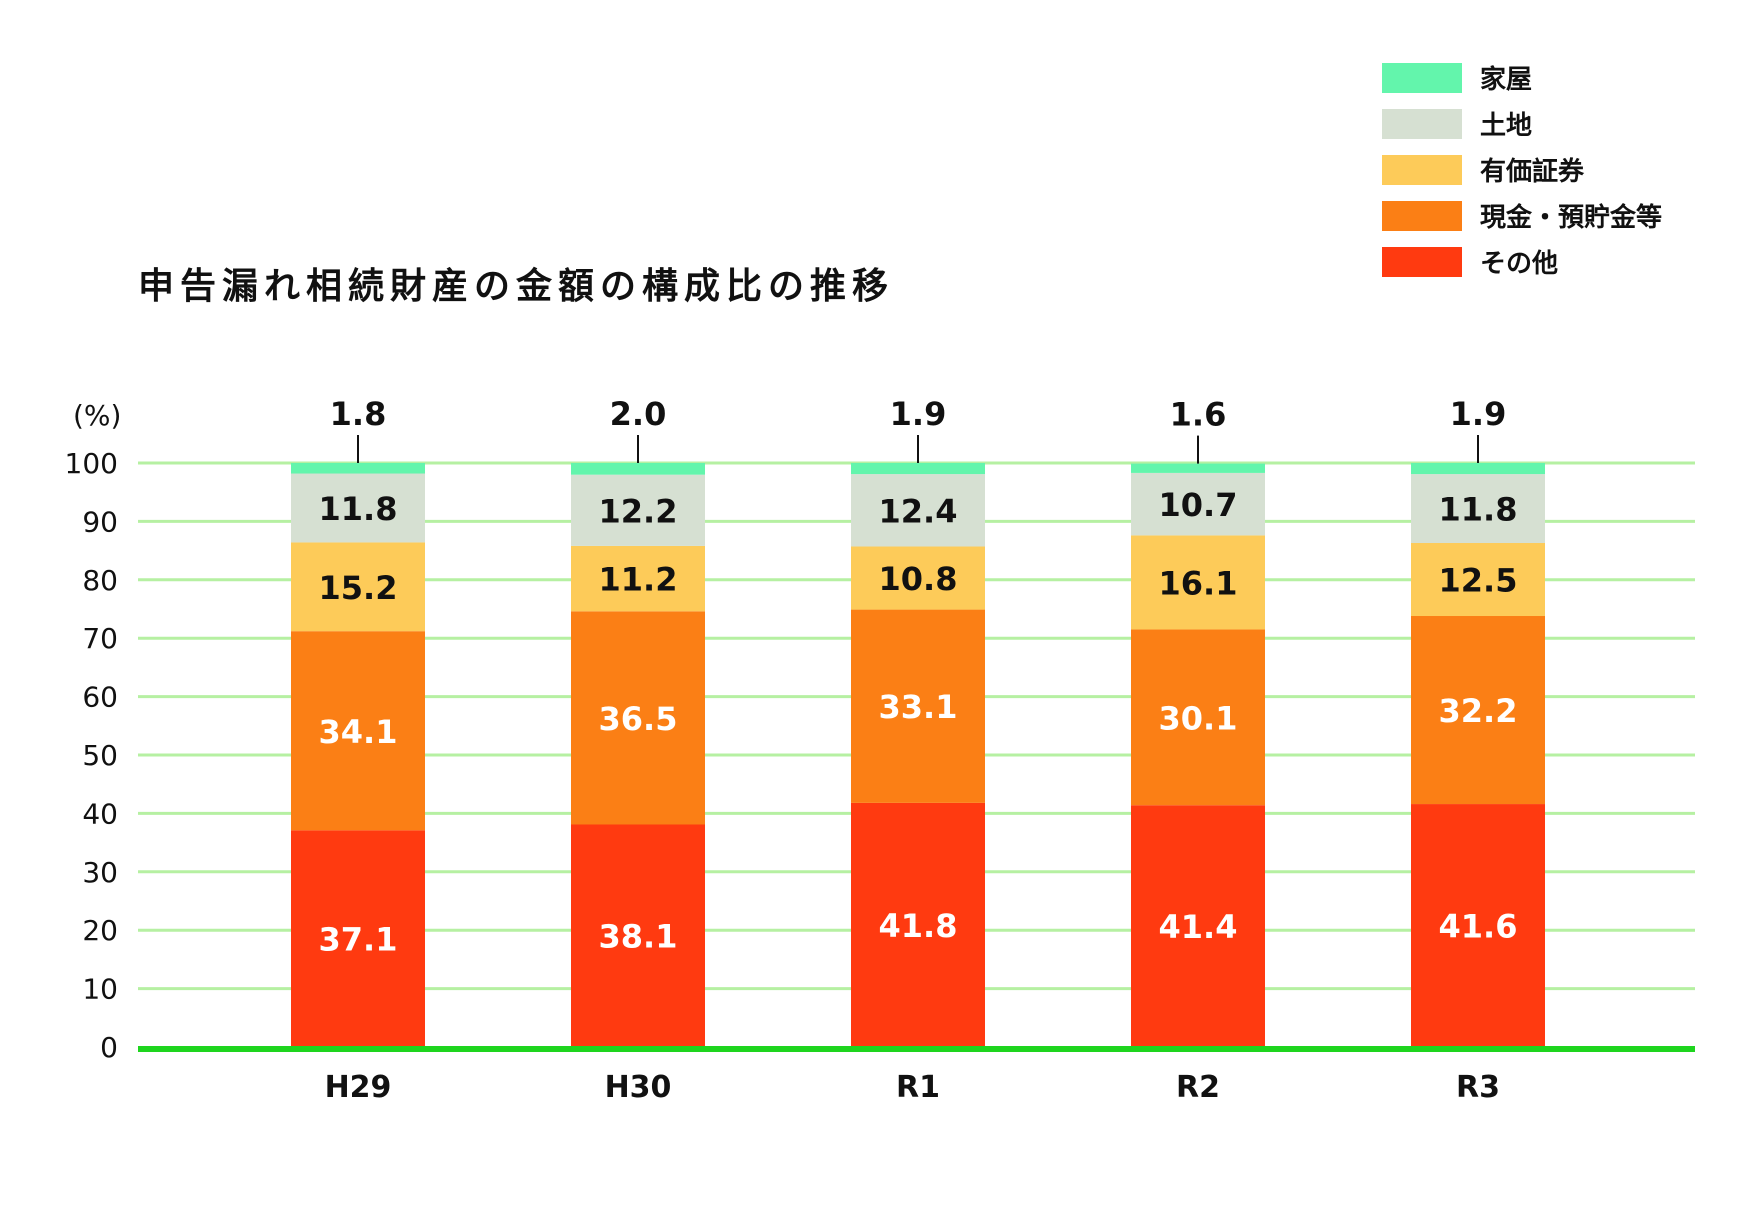  I want to click on data-label: 15.2, so click(358, 588).